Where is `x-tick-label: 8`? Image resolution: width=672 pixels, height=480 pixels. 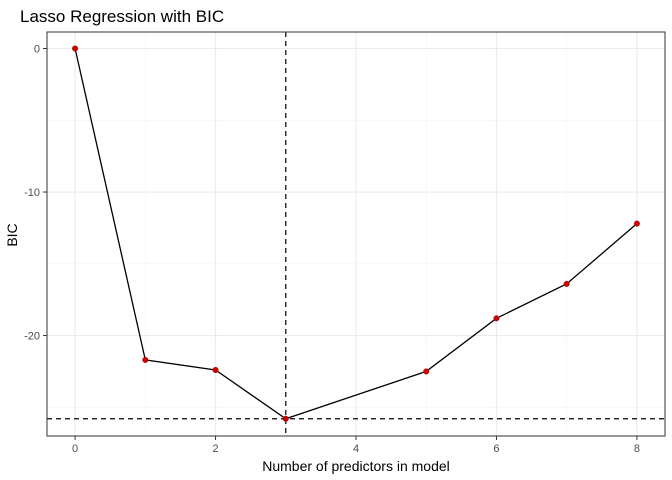
x-tick-label: 8 is located at coordinates (637, 449).